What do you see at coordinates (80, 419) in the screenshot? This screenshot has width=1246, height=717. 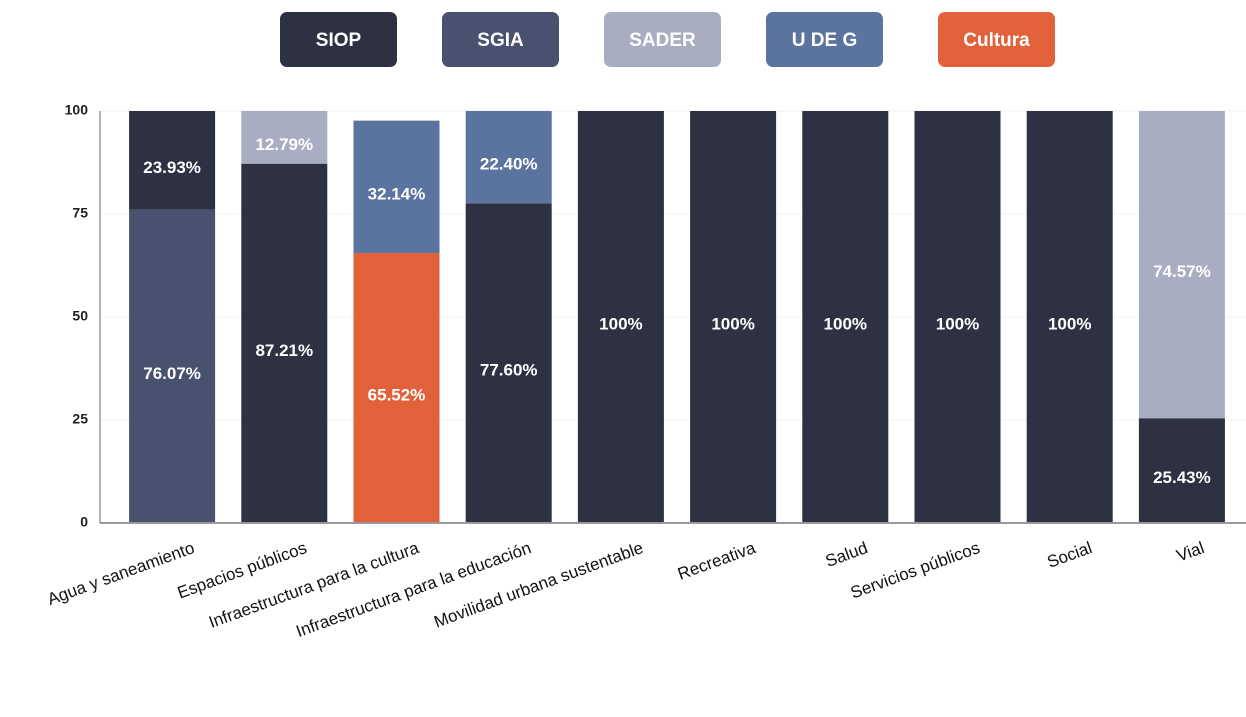 I see `y-tick-label: 25` at bounding box center [80, 419].